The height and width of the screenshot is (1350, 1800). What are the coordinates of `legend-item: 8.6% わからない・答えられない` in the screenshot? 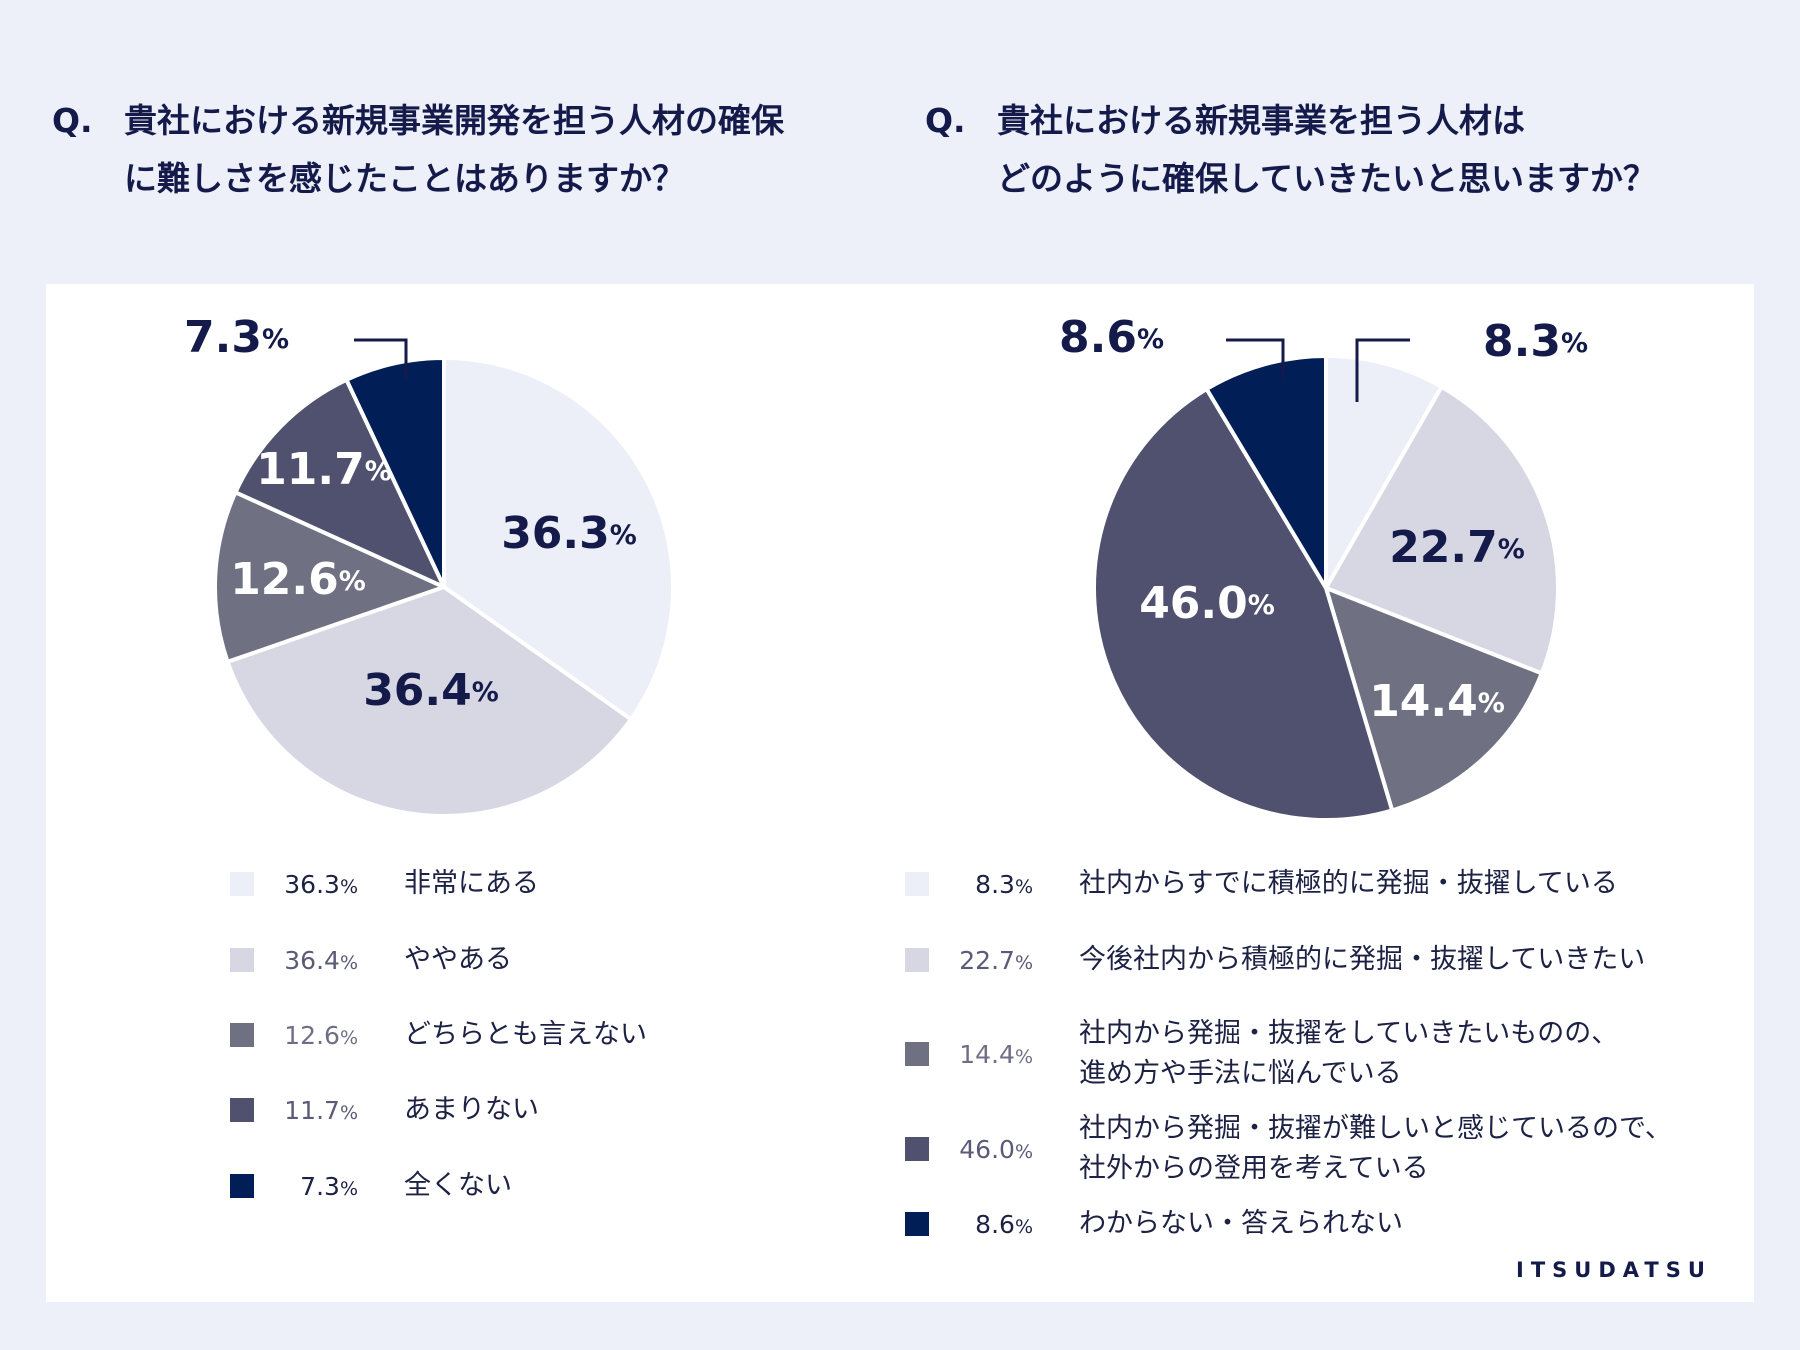 It's located at (1154, 1224).